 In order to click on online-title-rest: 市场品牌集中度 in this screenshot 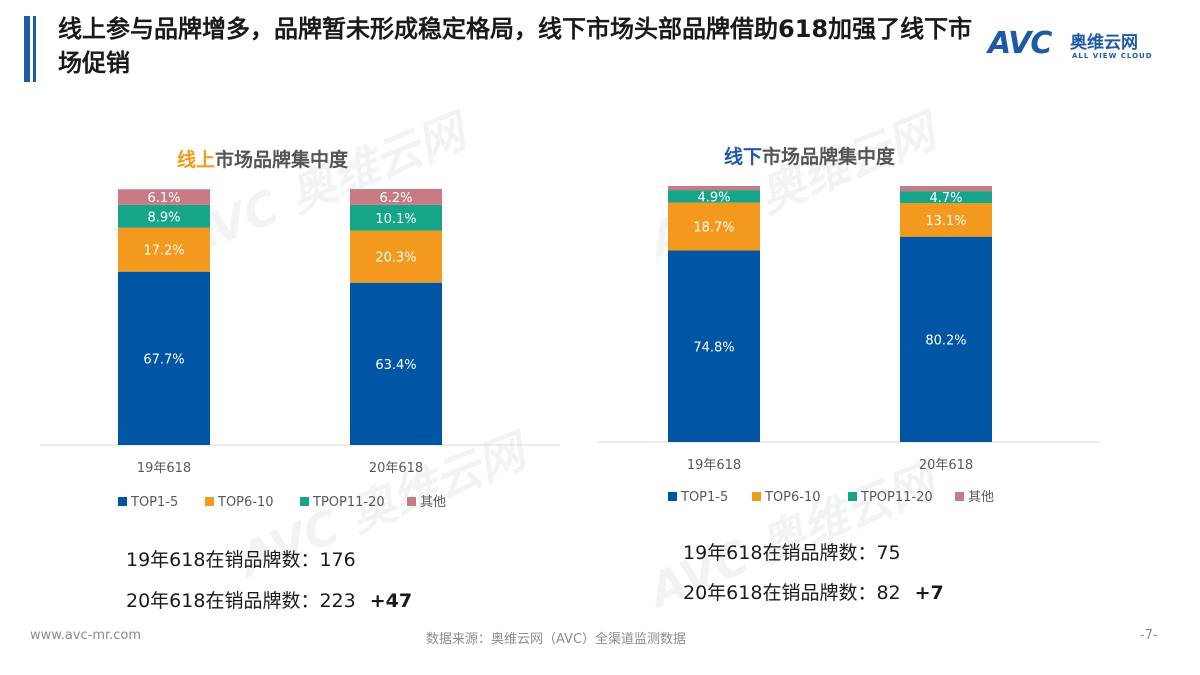, I will do `click(282, 160)`.